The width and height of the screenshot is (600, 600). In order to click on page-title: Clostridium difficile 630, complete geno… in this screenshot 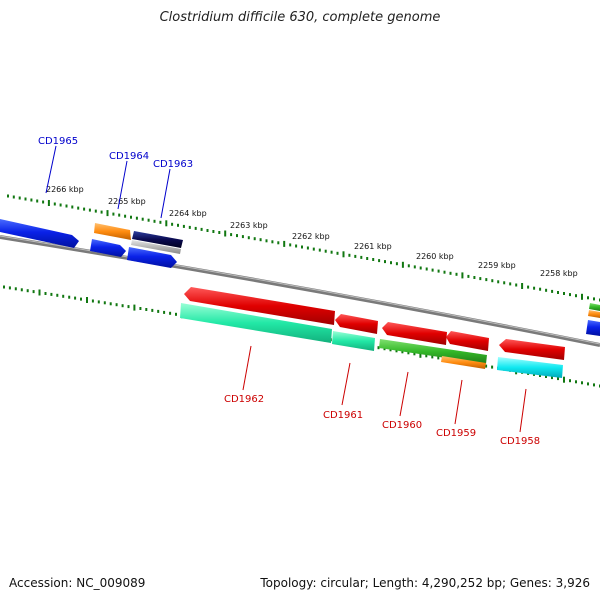, I will do `click(300, 17)`.